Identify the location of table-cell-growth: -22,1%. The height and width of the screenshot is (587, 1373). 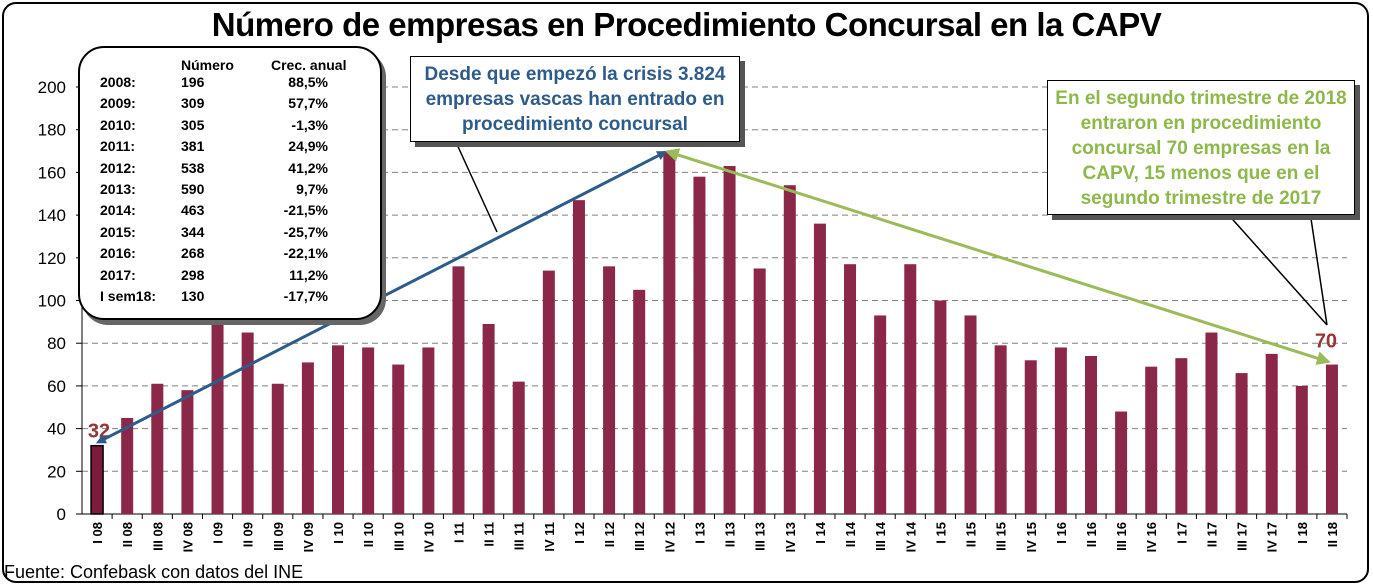
(305, 253).